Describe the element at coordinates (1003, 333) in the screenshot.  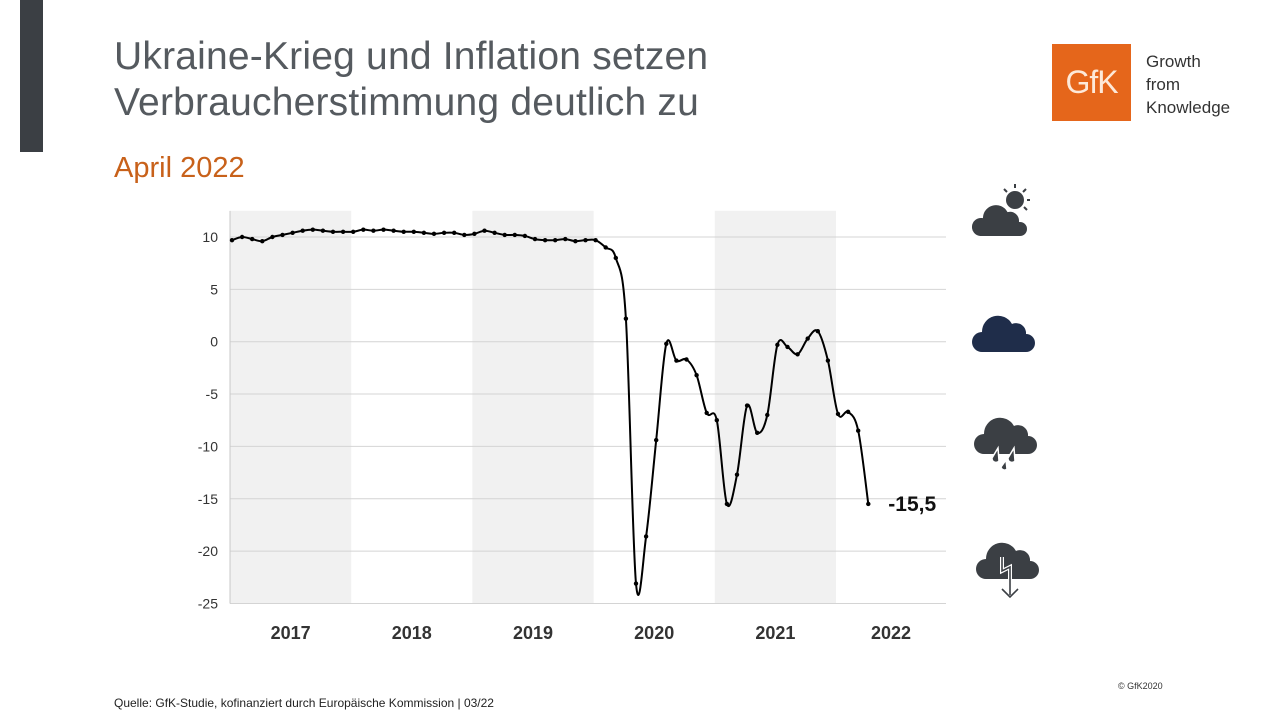
I see `cloud-icon` at that location.